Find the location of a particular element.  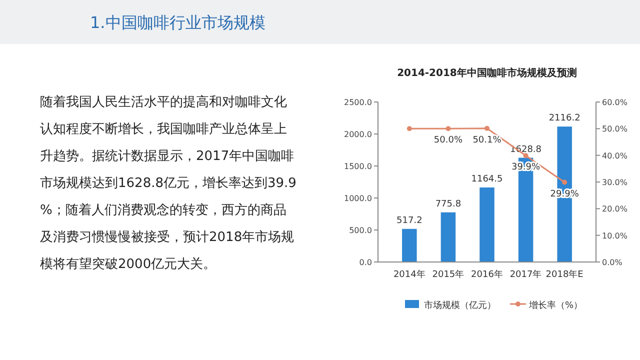

y2-tick-label: 10.0% is located at coordinates (615, 235).